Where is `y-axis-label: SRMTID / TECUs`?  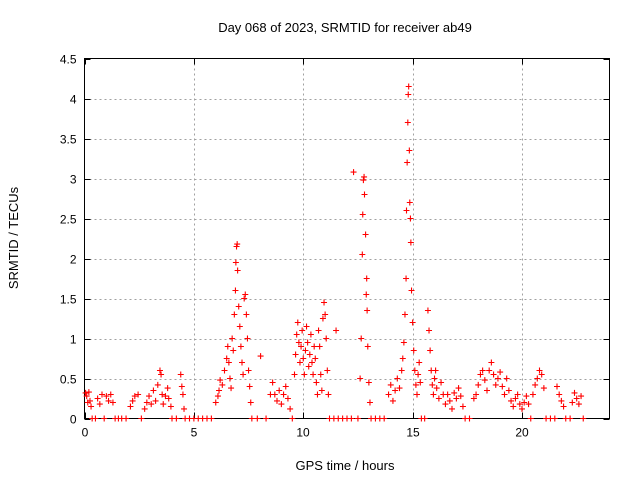
y-axis-label: SRMTID / TECUs is located at coordinates (13, 237).